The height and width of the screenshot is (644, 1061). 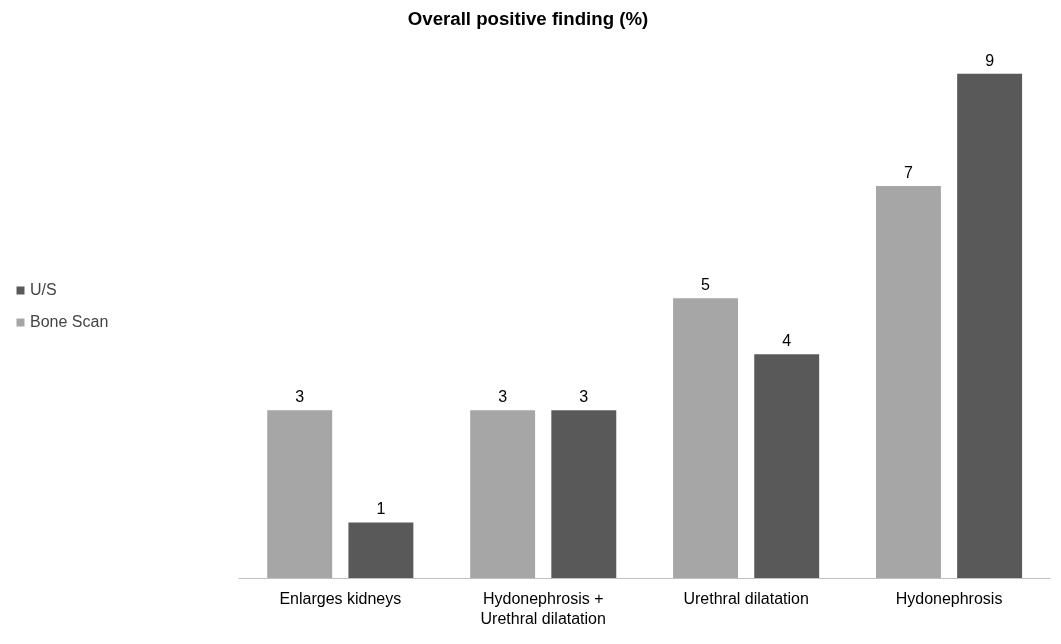 I want to click on data-label: 9, so click(x=990, y=60).